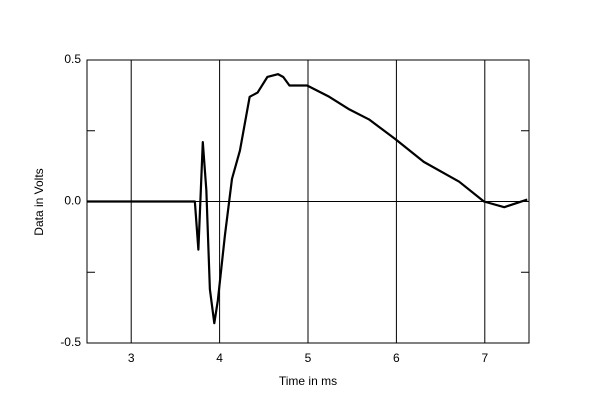 The image size is (600, 406). Describe the element at coordinates (308, 381) in the screenshot. I see `x-axis-label: Time in ms` at that location.